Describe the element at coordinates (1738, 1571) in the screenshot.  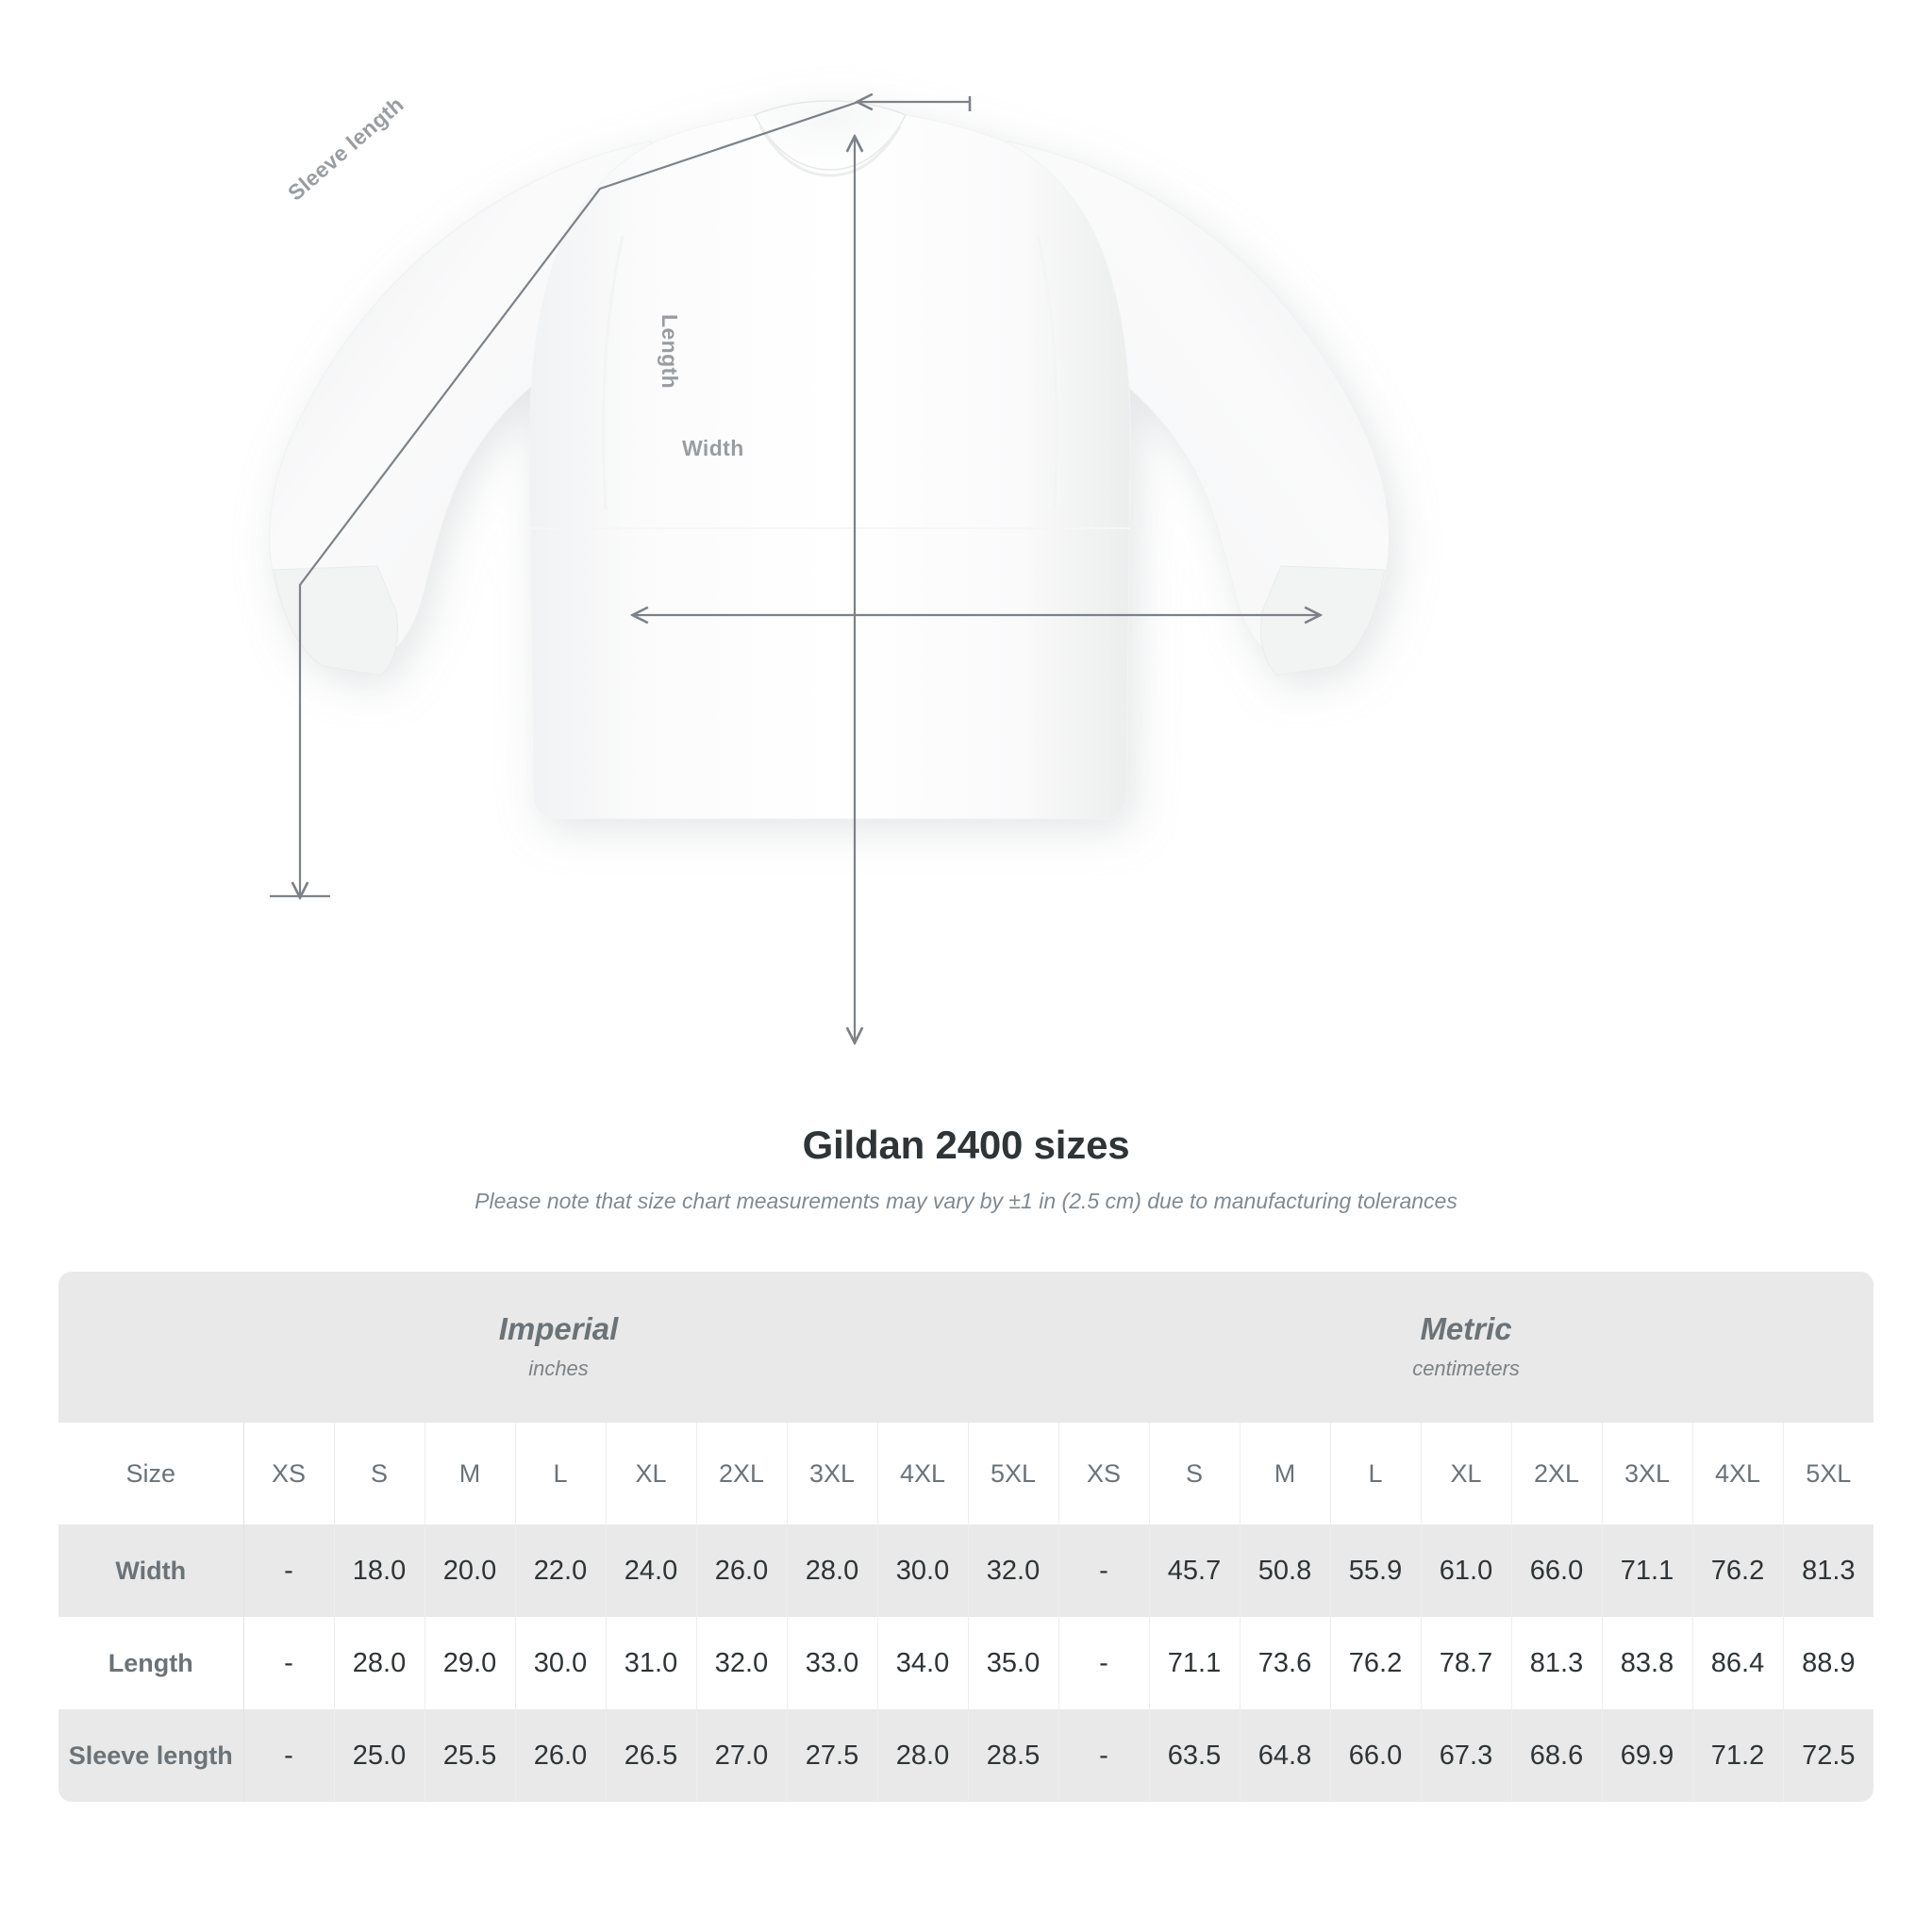
I see `cell-width-met-4xl: 76.2` at that location.